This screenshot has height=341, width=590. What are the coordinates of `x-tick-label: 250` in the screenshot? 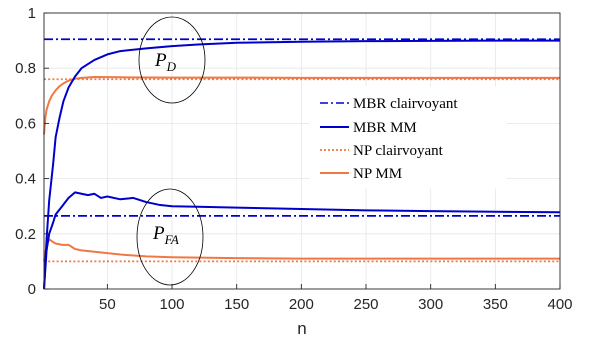 It's located at (365, 304).